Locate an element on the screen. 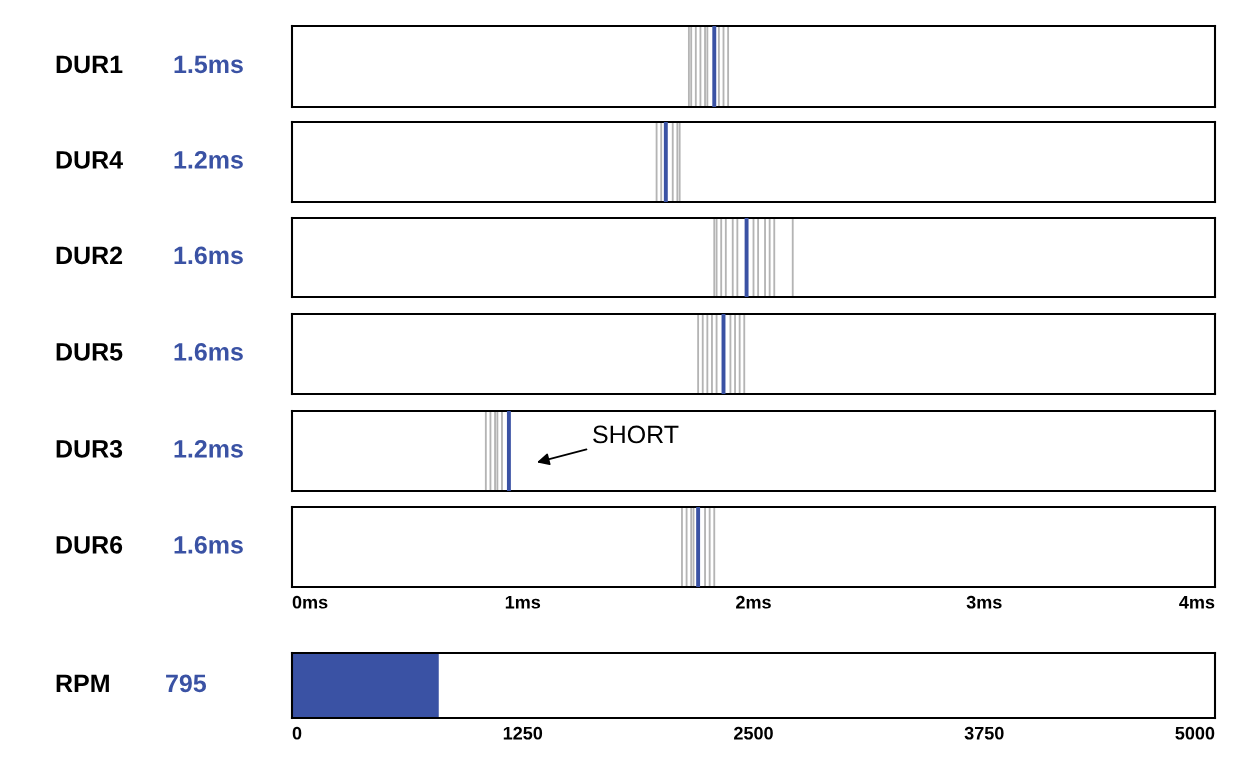 This screenshot has width=1244, height=772. text: 1.5ms is located at coordinates (208, 64).